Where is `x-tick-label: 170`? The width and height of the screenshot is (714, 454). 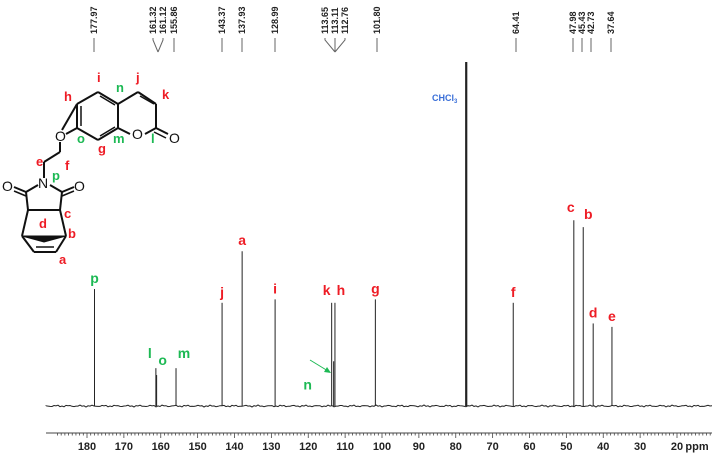
x-tick-label: 170 is located at coordinates (124, 447).